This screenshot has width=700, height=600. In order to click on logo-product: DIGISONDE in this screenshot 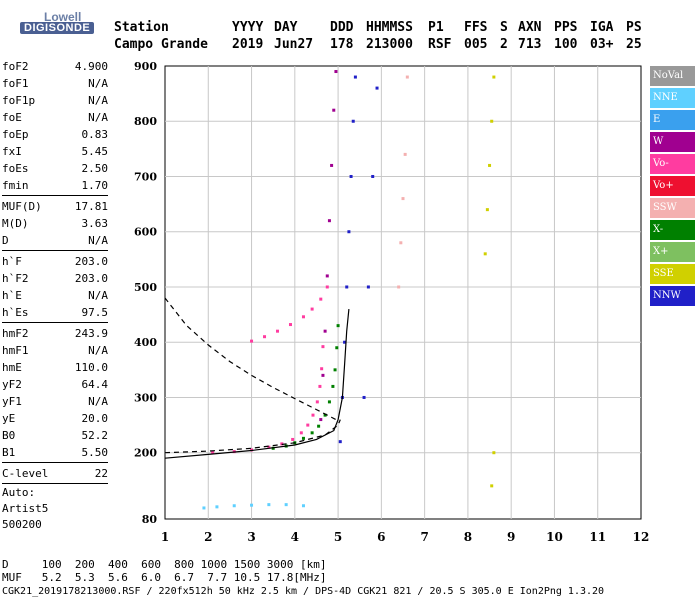, I will do `click(57, 28)`.